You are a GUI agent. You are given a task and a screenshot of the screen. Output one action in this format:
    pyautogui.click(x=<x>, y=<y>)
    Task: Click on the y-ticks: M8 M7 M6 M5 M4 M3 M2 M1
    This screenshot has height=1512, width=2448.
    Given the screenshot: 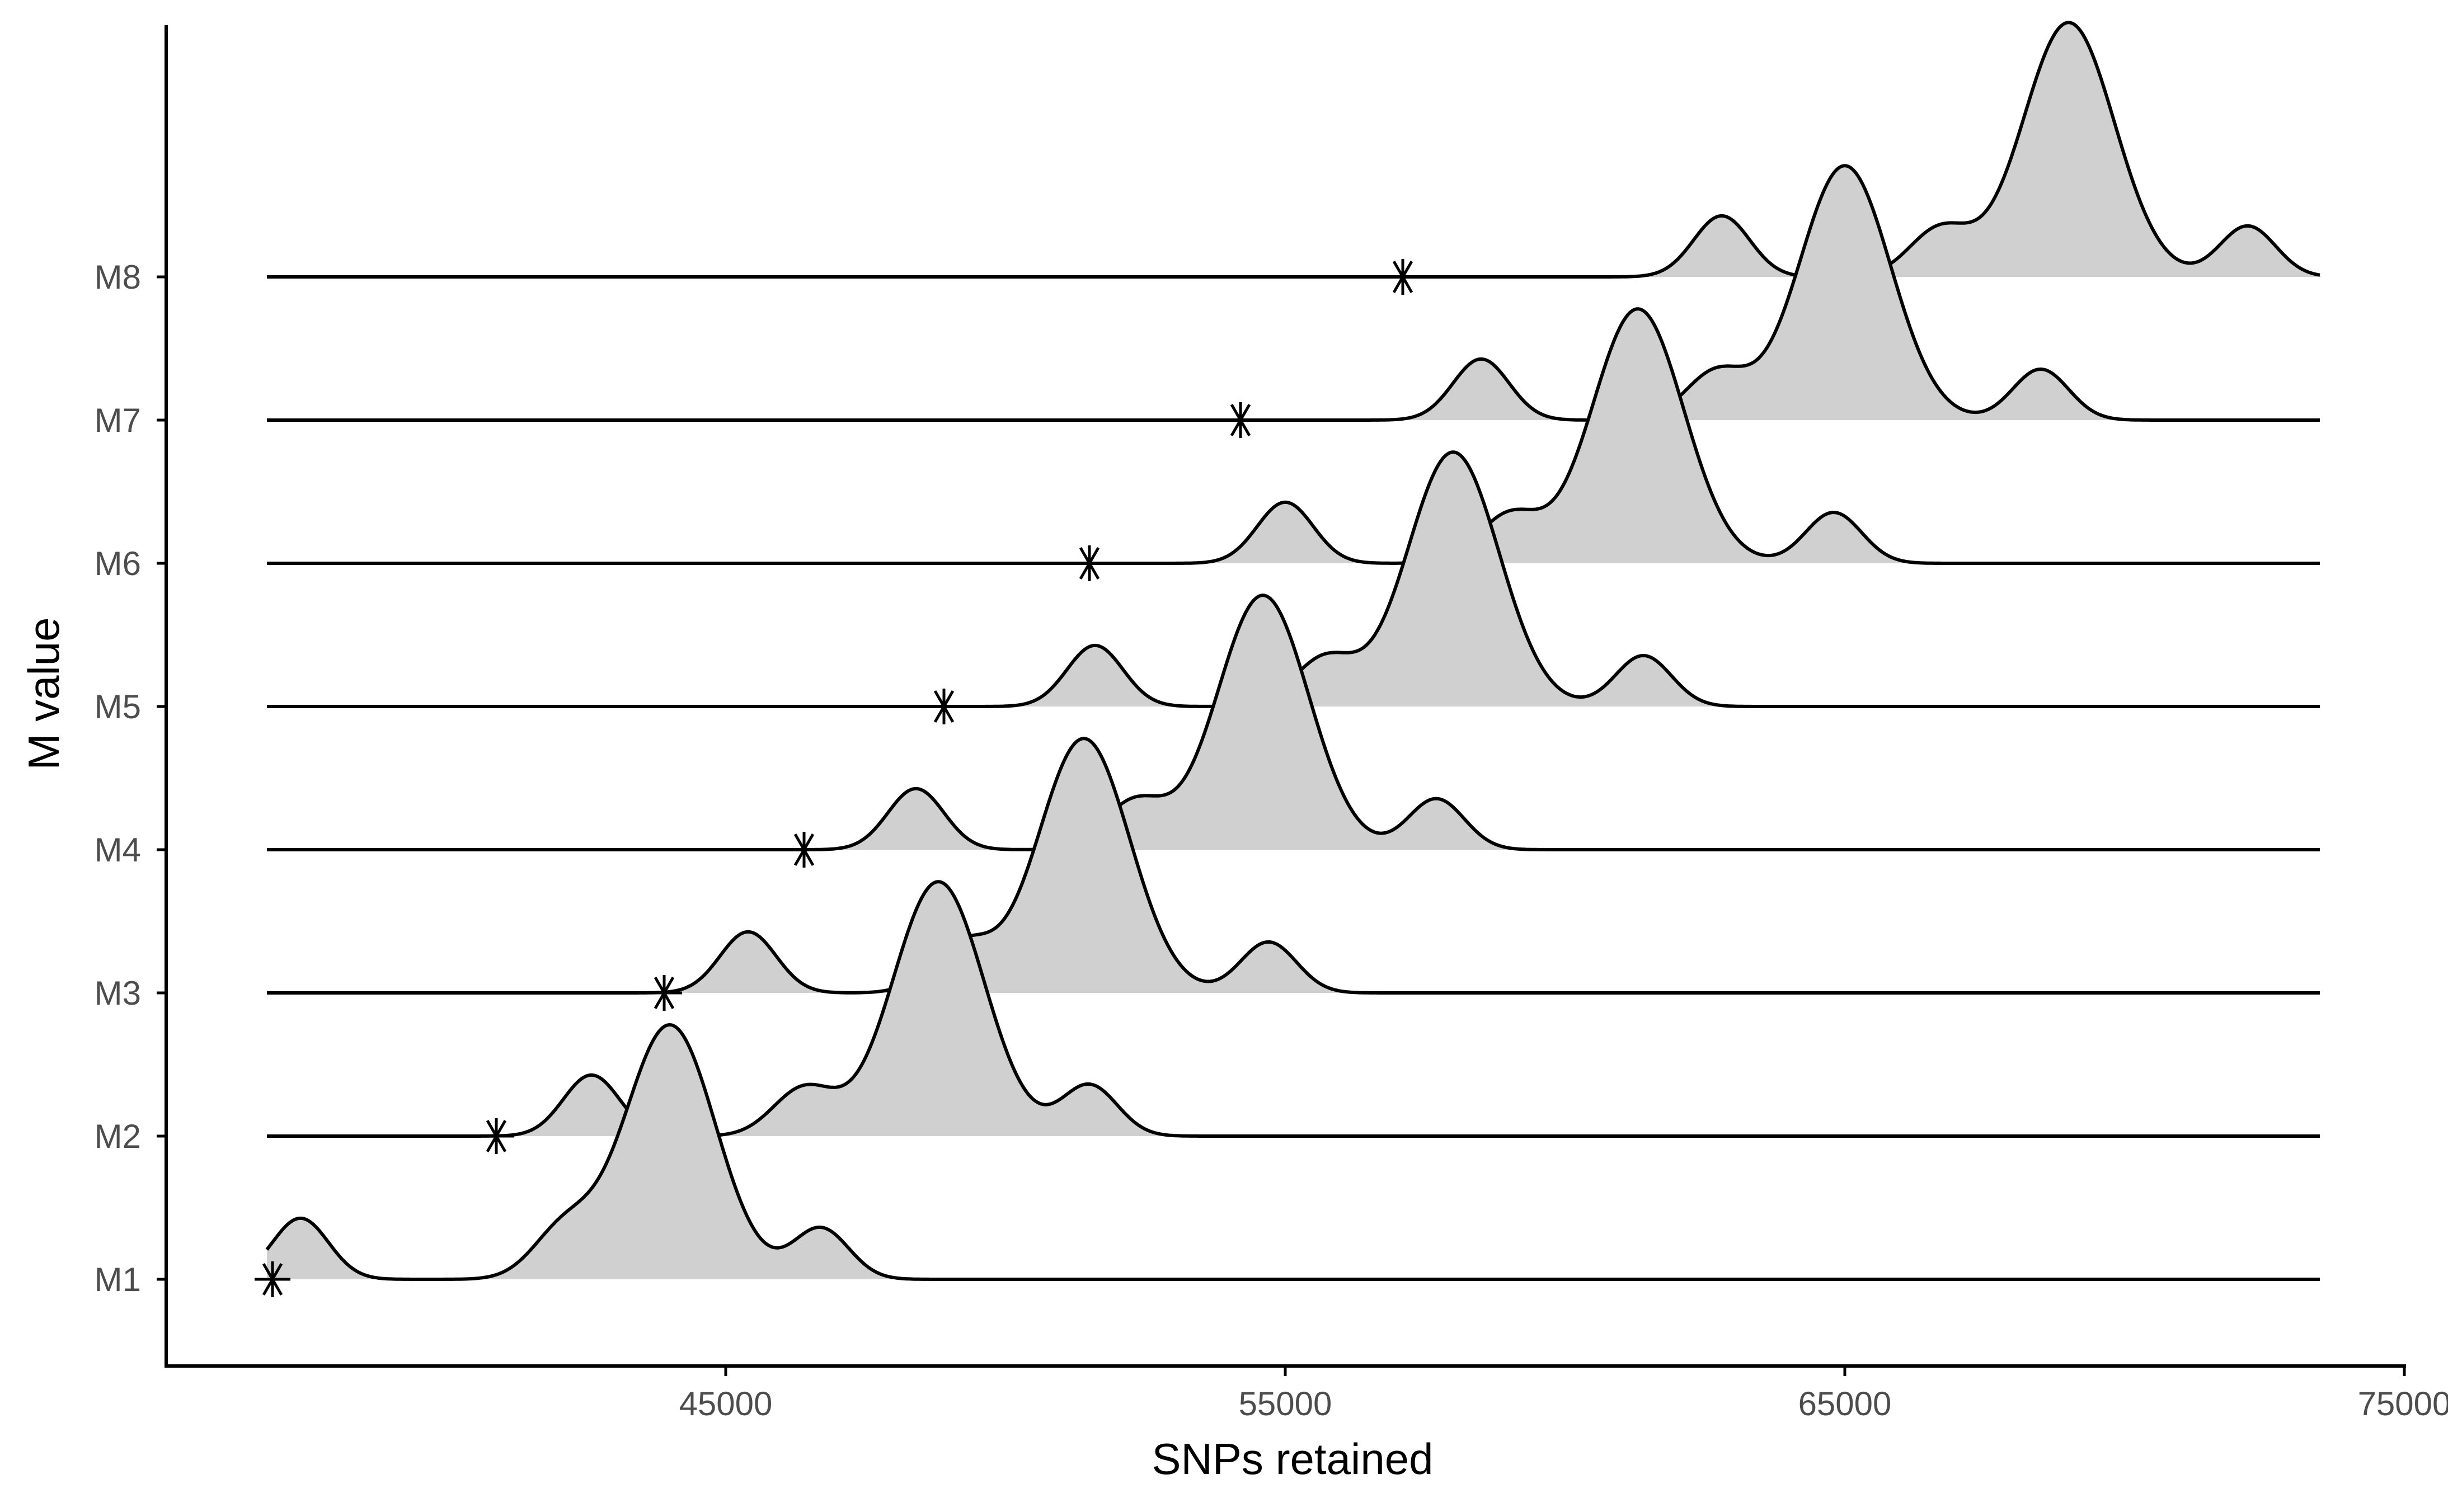 What is the action you would take?
    pyautogui.click(x=130, y=778)
    